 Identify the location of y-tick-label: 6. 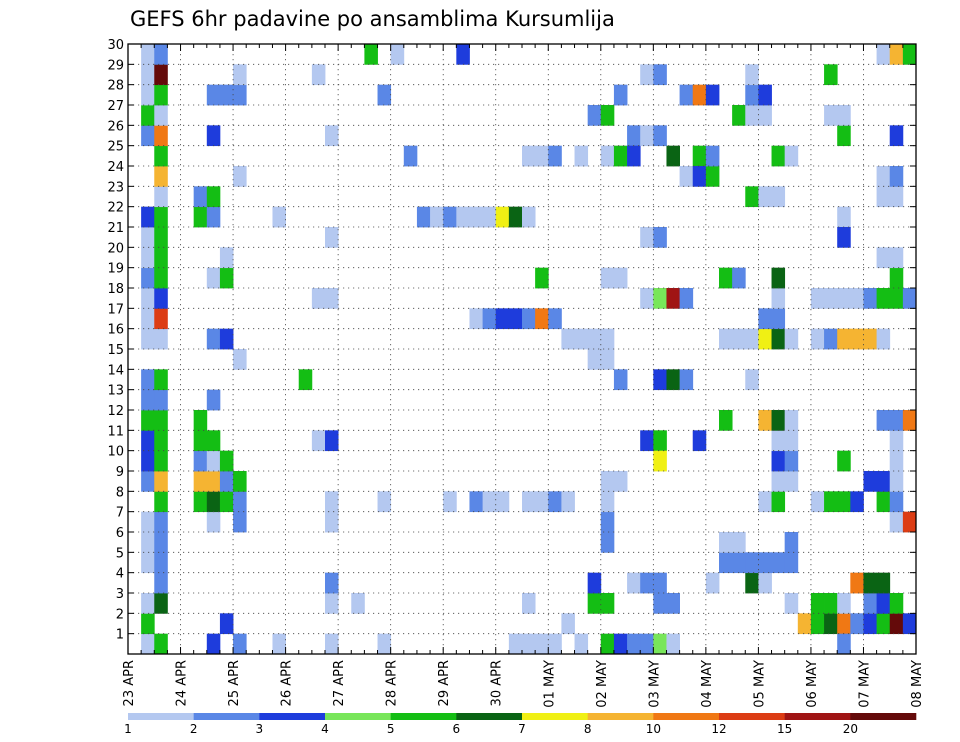
(120, 533).